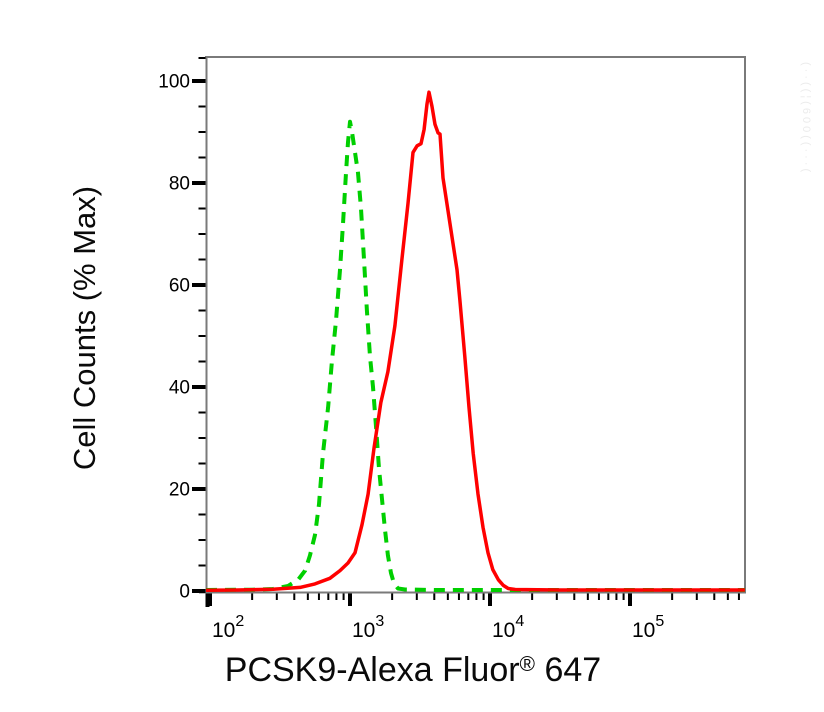 This screenshot has height=712, width=824. What do you see at coordinates (648, 627) in the screenshot?
I see `x-tick-label: 10⁵` at bounding box center [648, 627].